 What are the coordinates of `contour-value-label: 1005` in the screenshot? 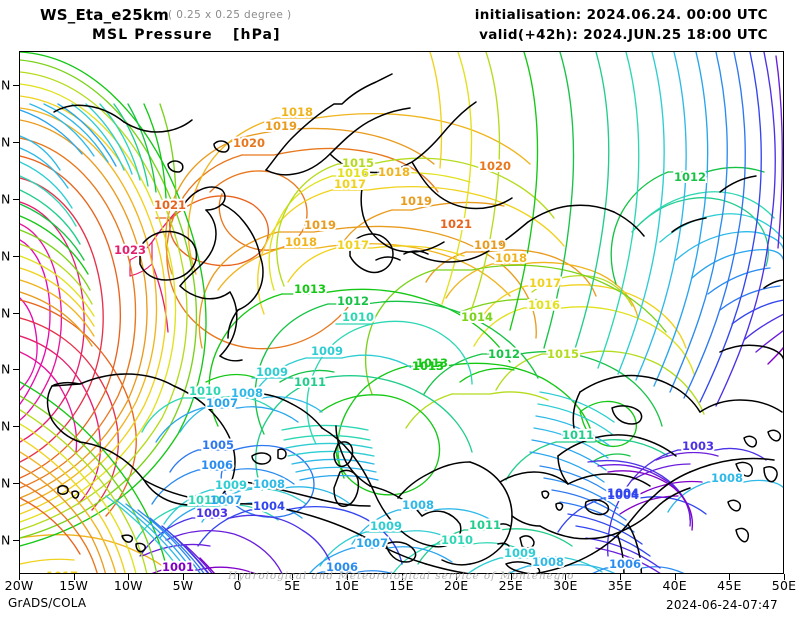 It's located at (218, 445).